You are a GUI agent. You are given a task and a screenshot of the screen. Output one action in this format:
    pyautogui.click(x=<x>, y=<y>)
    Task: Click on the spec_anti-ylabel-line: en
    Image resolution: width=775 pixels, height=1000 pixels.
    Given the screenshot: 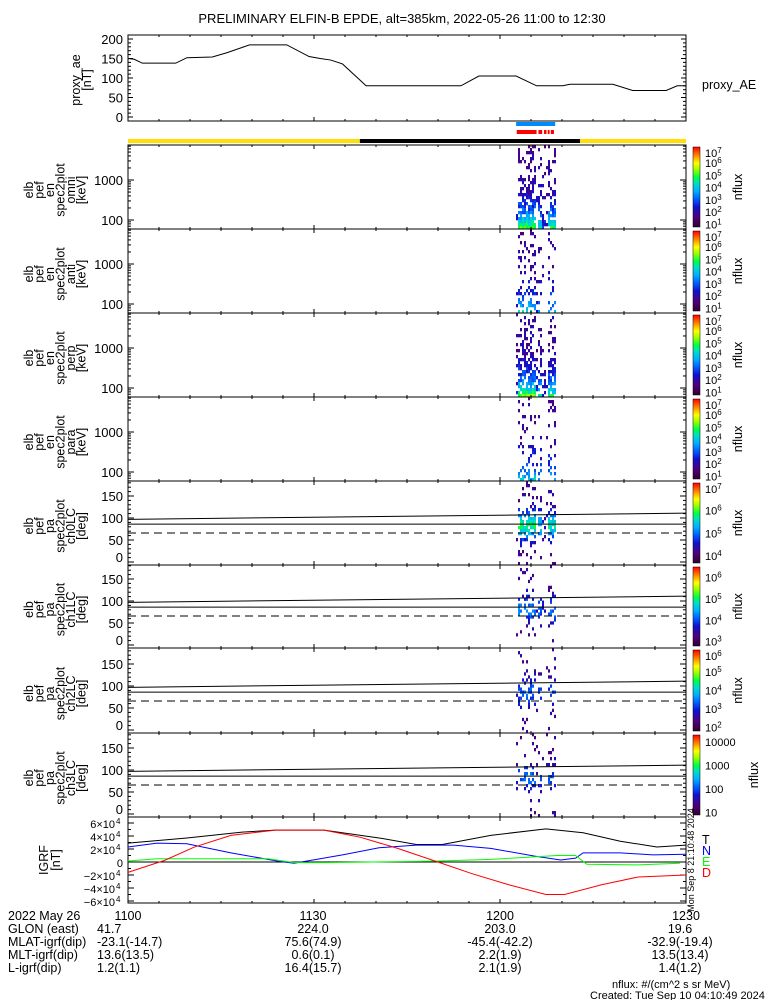 What is the action you would take?
    pyautogui.click(x=50, y=274)
    